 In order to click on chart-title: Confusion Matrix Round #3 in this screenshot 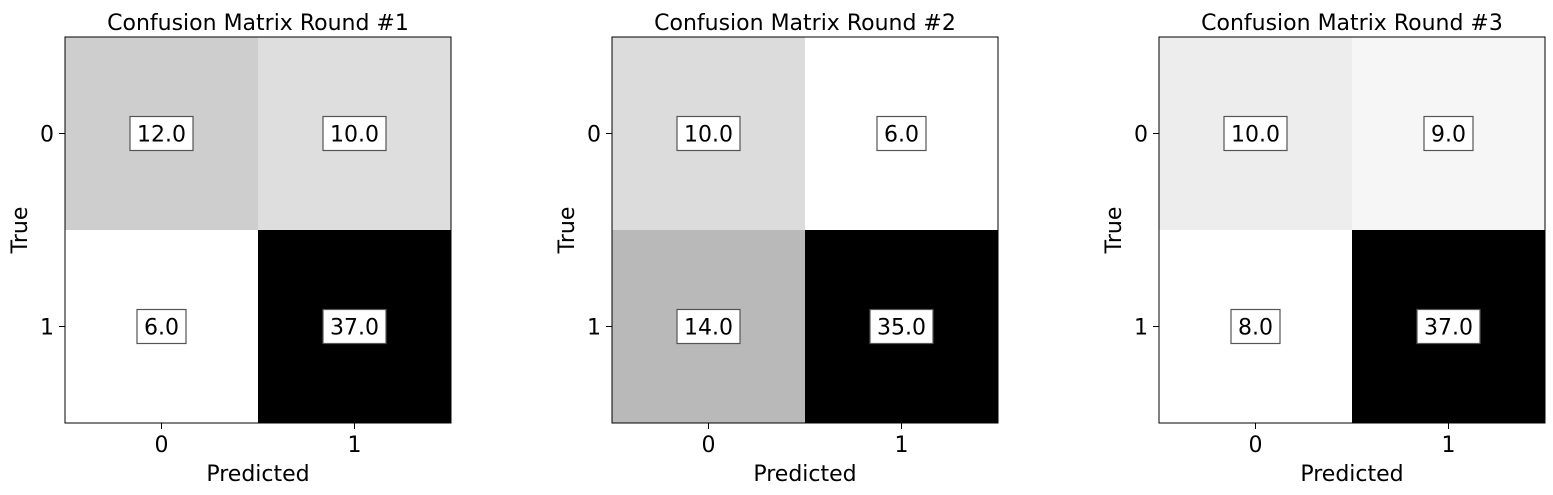, I will do `click(1352, 23)`.